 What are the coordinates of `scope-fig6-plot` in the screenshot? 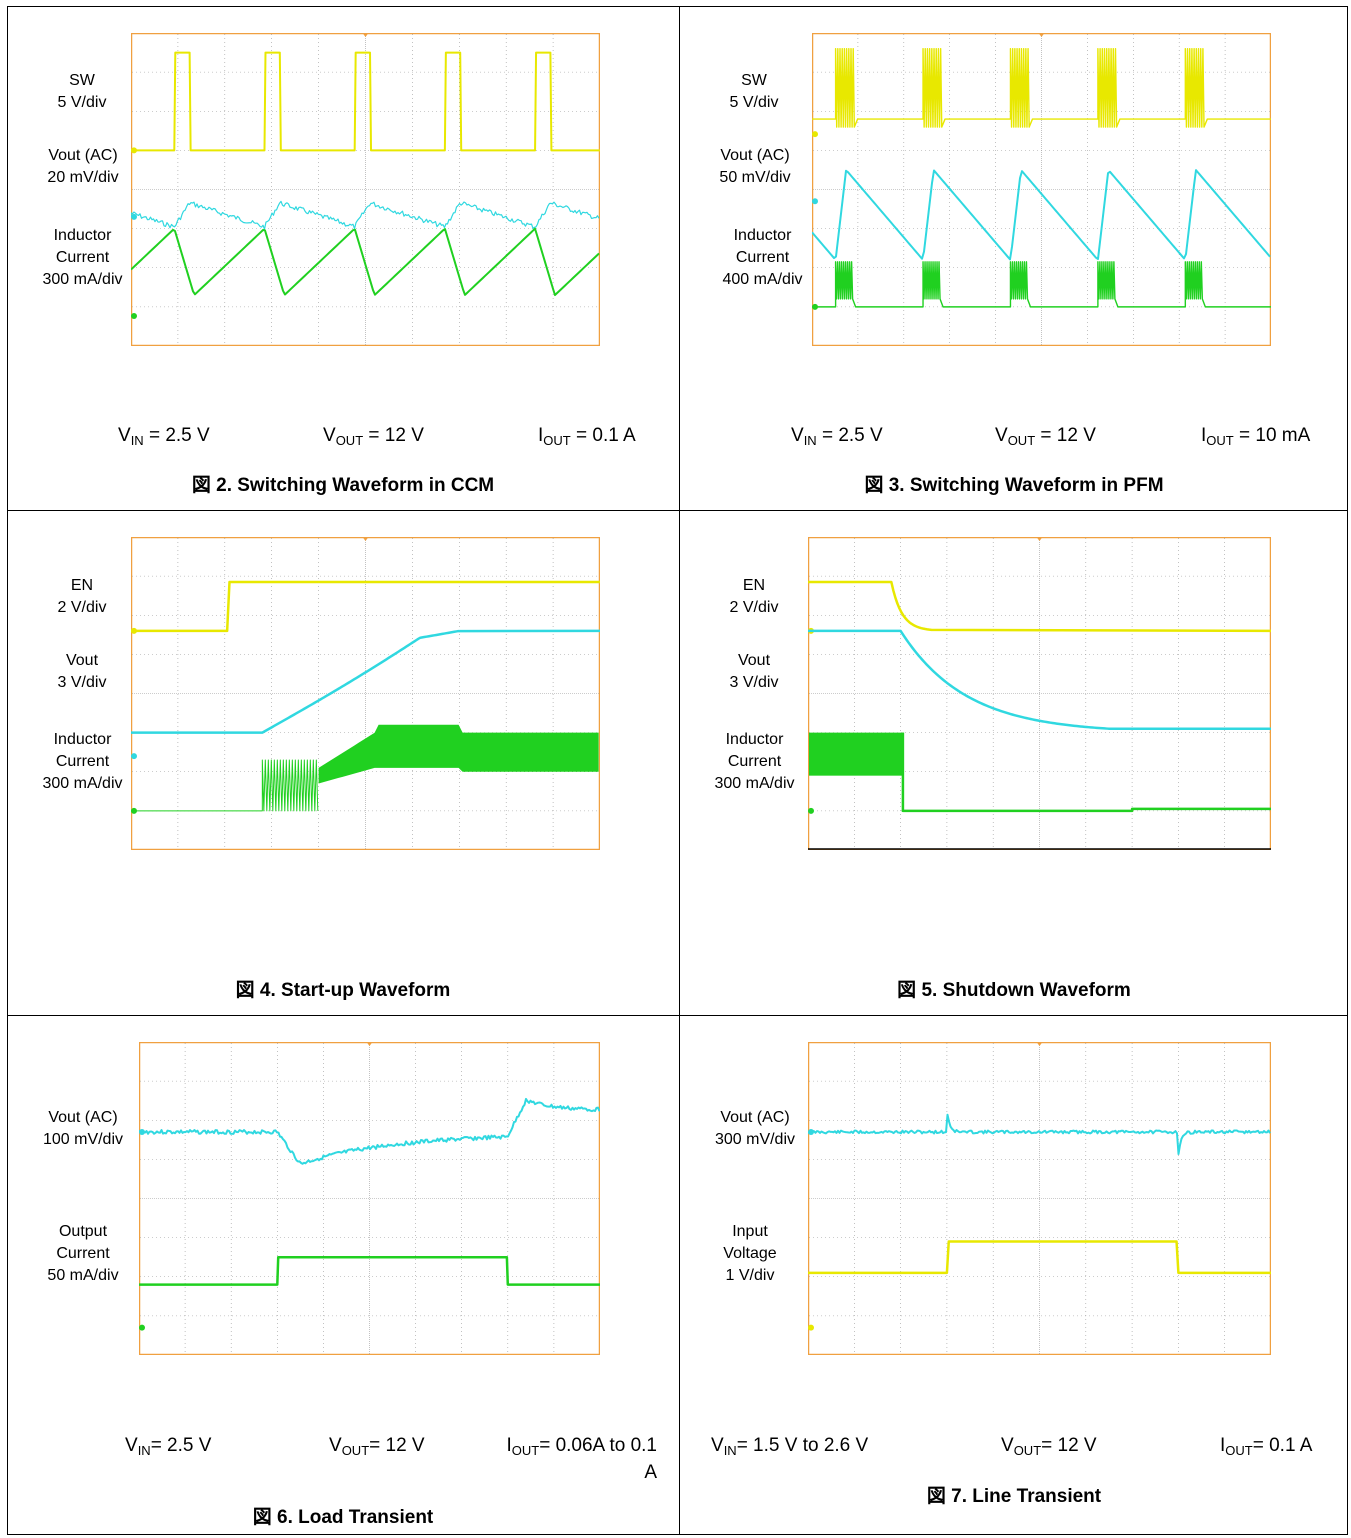 It's located at (369, 1198).